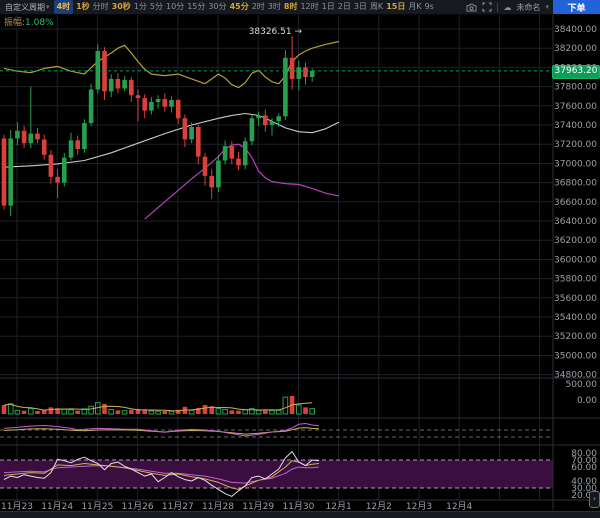  I want to click on custom-period-label: 自定义周期, so click(25, 7).